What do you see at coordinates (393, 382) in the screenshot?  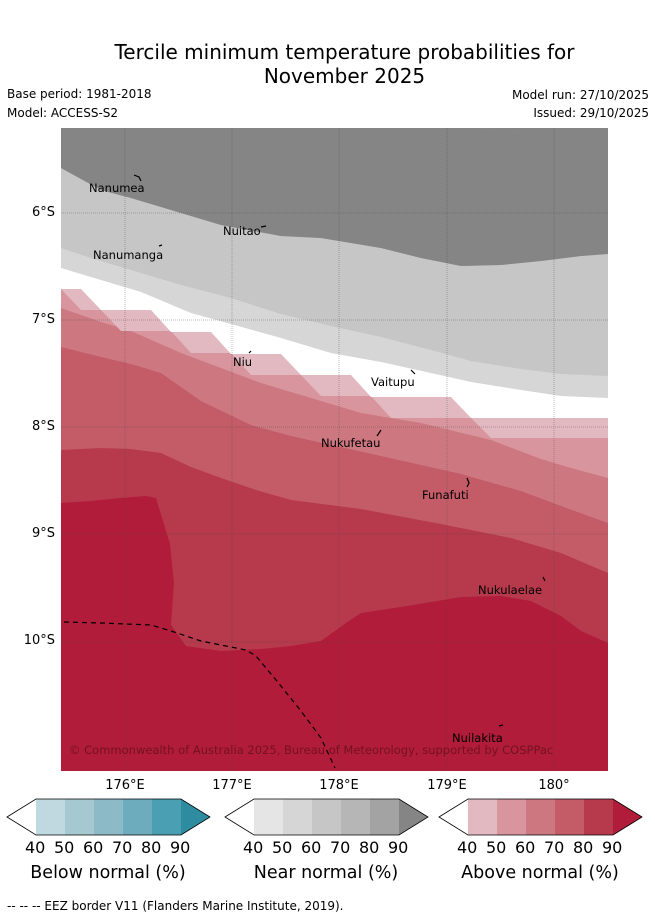 I see `label-vaitupu: Vaitupu` at bounding box center [393, 382].